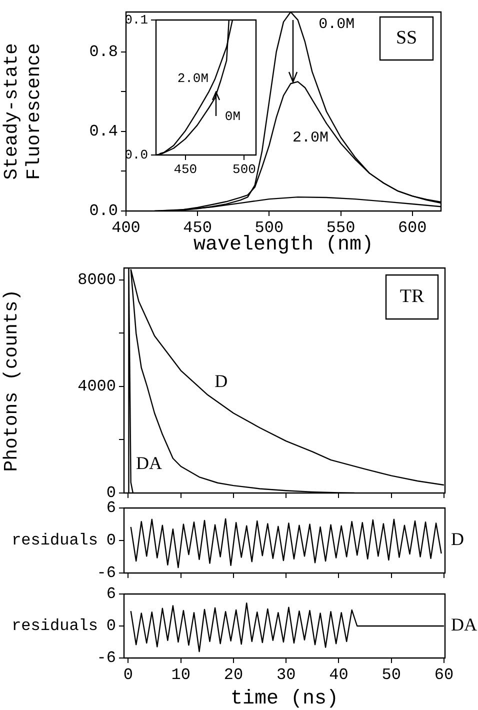  I want to click on y-tick-label: 6, so click(111, 594).